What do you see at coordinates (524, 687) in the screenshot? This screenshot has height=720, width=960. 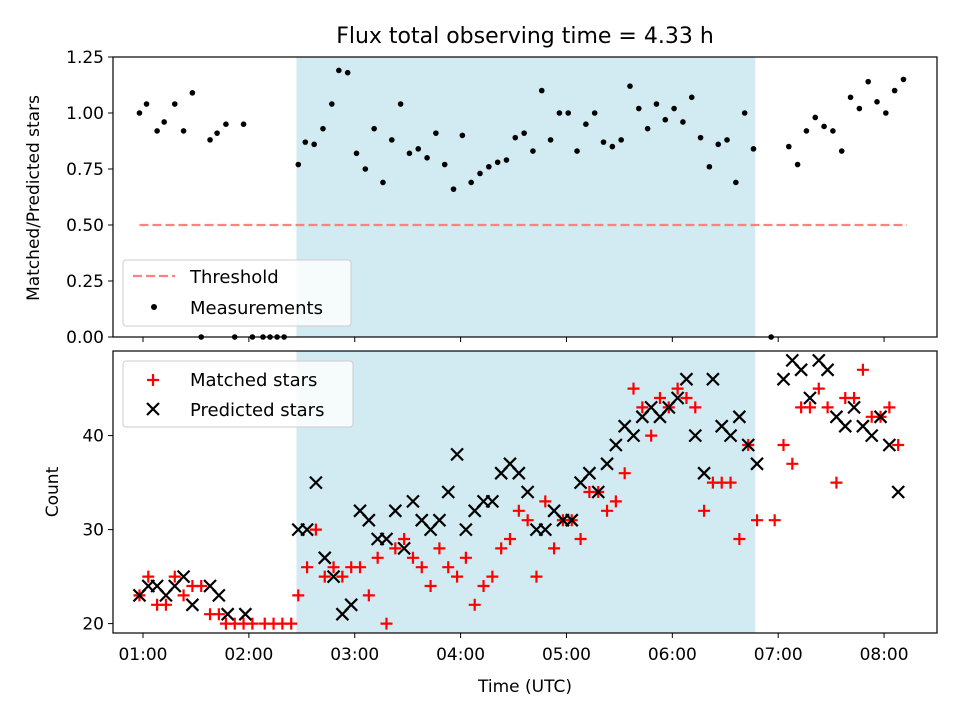 I see `x-axis-label: Time (UTC)` at bounding box center [524, 687].